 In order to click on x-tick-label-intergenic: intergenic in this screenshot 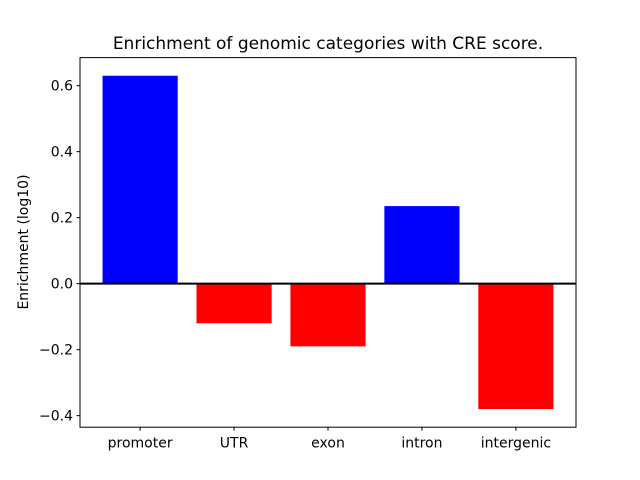, I will do `click(516, 444)`.